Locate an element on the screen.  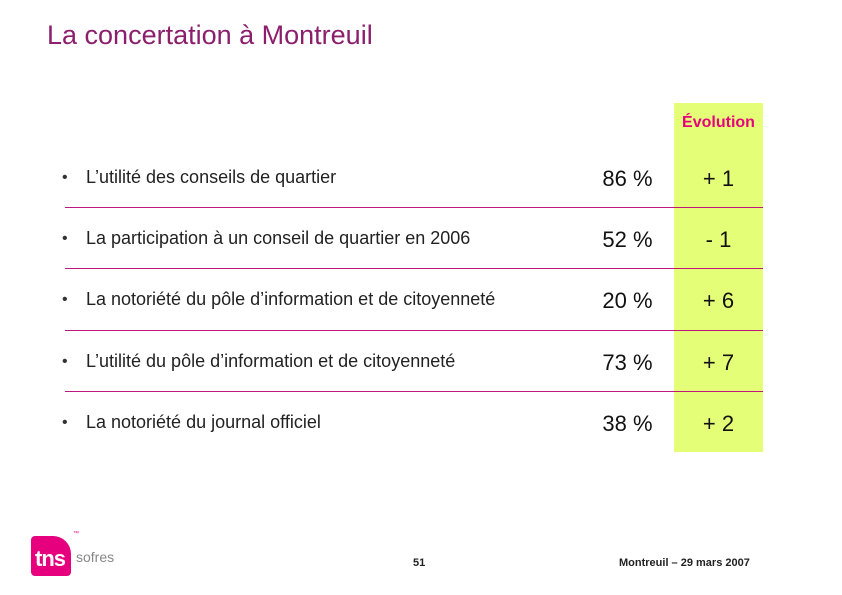
page-title: La concertation à Montreuil is located at coordinates (210, 35).